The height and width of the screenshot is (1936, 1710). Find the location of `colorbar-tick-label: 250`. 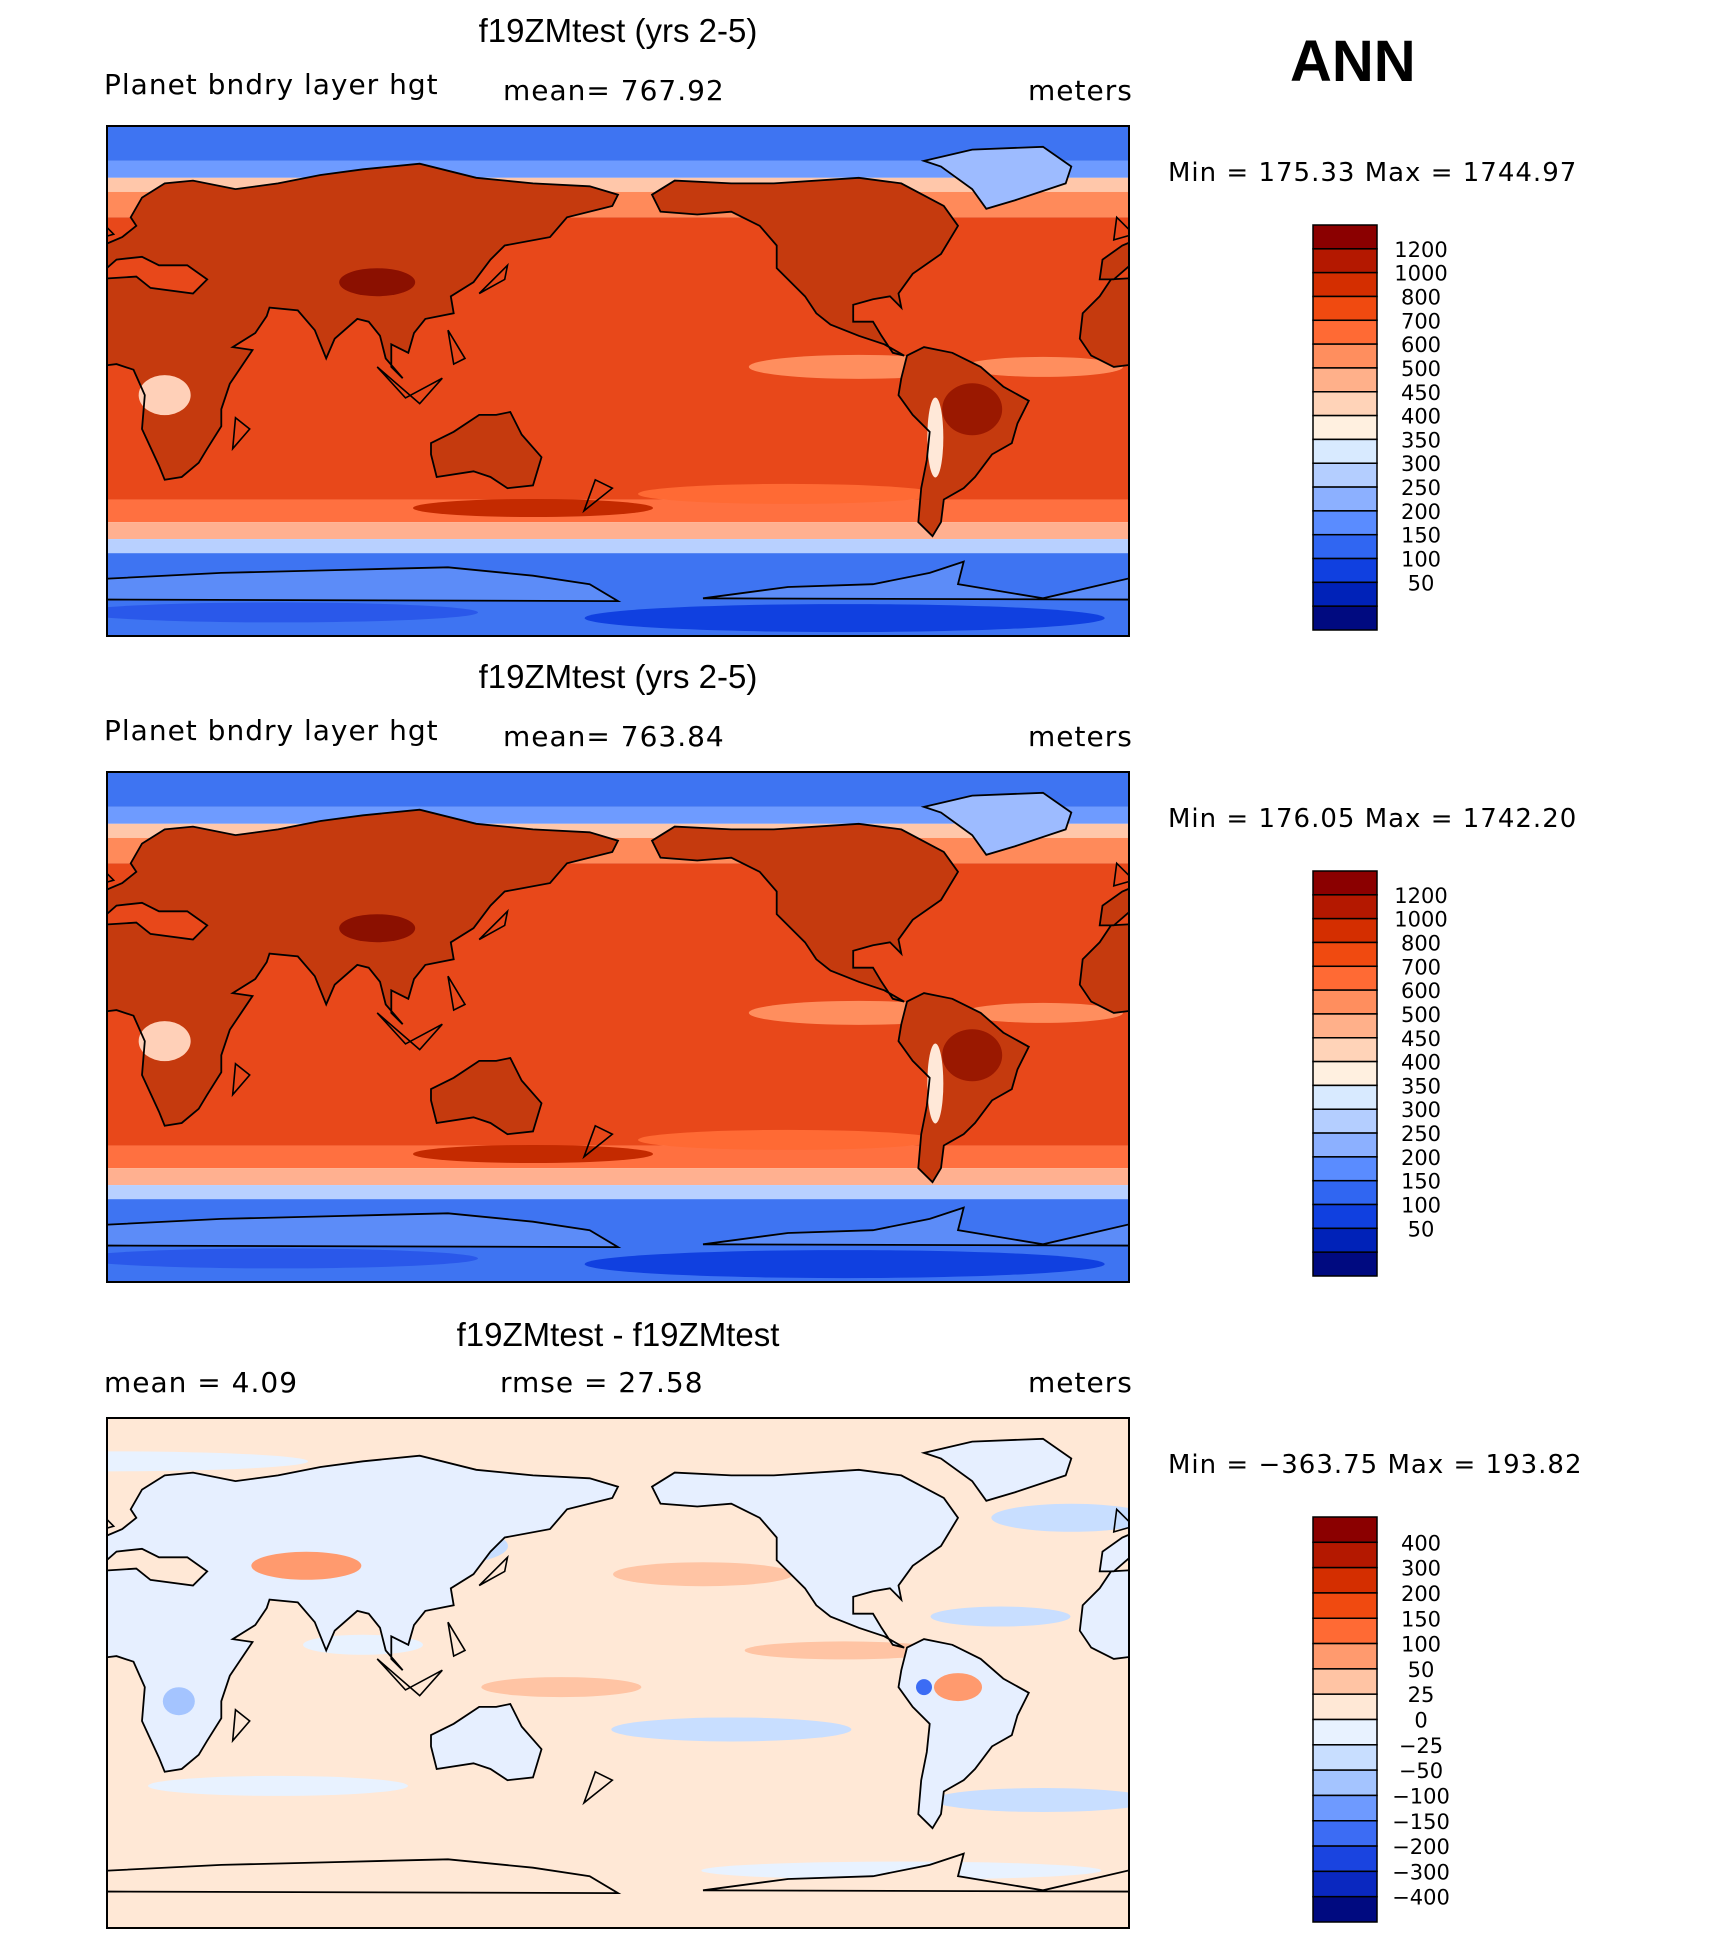

colorbar-tick-label: 250 is located at coordinates (1421, 1134).